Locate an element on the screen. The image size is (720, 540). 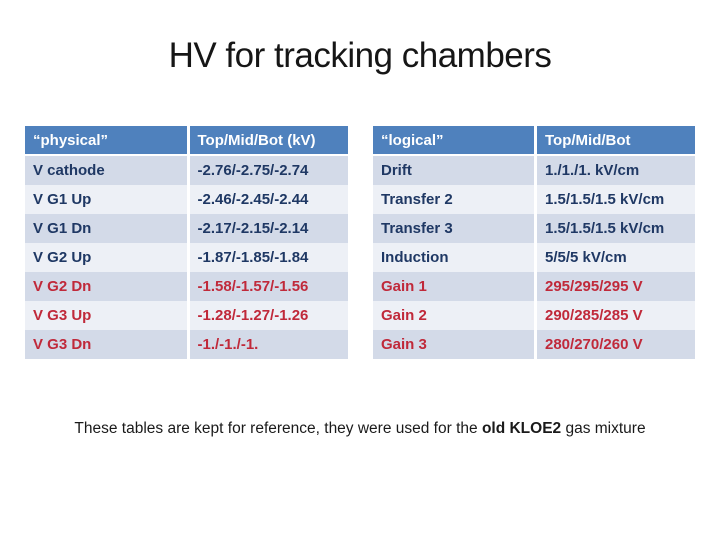
table-row: Drift 1./1./1. kV/cm is located at coordinates (534, 170).